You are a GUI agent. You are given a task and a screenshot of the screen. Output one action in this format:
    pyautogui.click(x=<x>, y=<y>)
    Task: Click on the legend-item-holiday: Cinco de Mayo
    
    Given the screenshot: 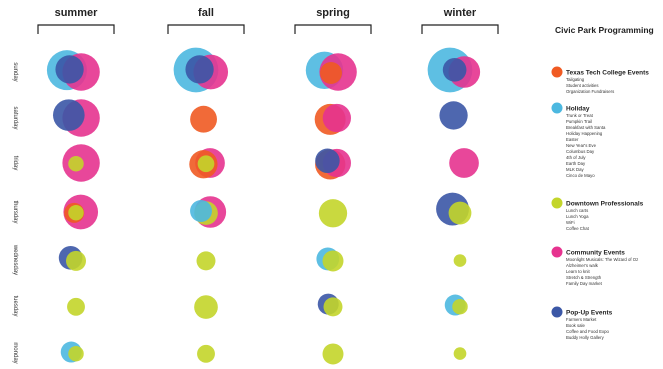 What is the action you would take?
    pyautogui.click(x=580, y=175)
    